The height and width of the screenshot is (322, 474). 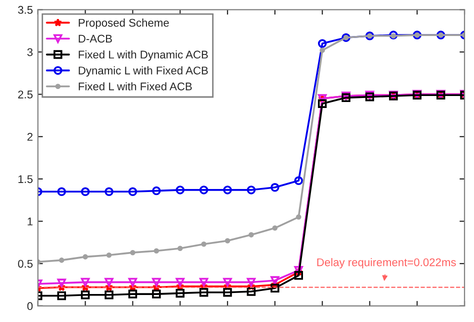 What do you see at coordinates (25, 10) in the screenshot?
I see `y-tick-label: 3.5` at bounding box center [25, 10].